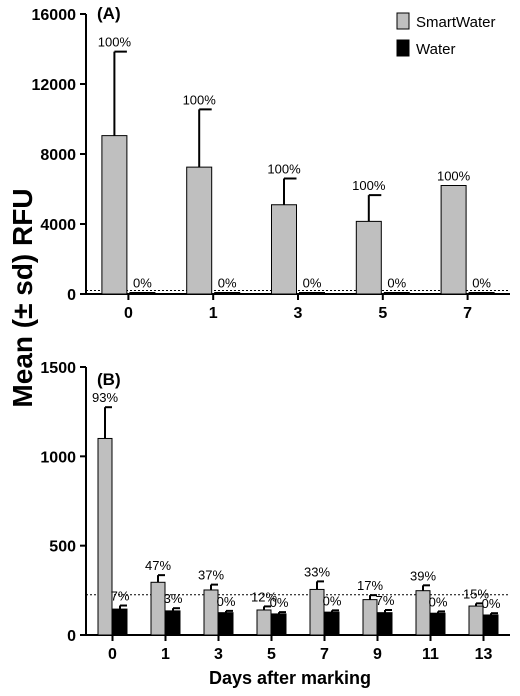 The height and width of the screenshot is (696, 520). Describe the element at coordinates (403, 21) in the screenshot. I see `legend-swatch-smartwater` at that location.